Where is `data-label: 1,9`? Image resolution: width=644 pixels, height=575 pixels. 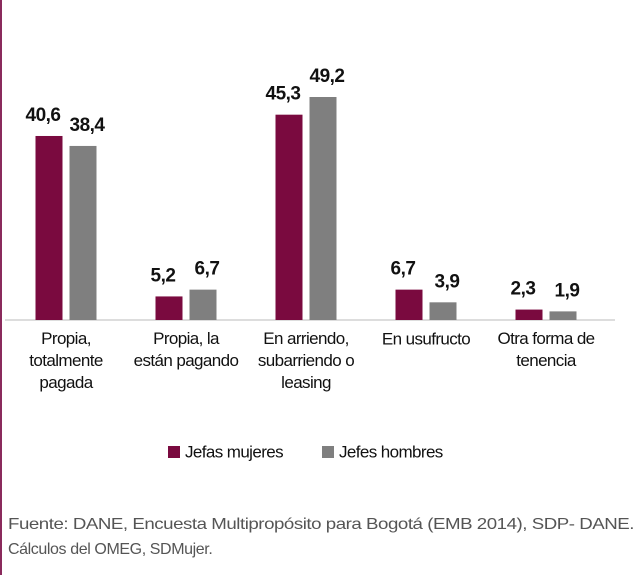 data-label: 1,9 is located at coordinates (567, 290).